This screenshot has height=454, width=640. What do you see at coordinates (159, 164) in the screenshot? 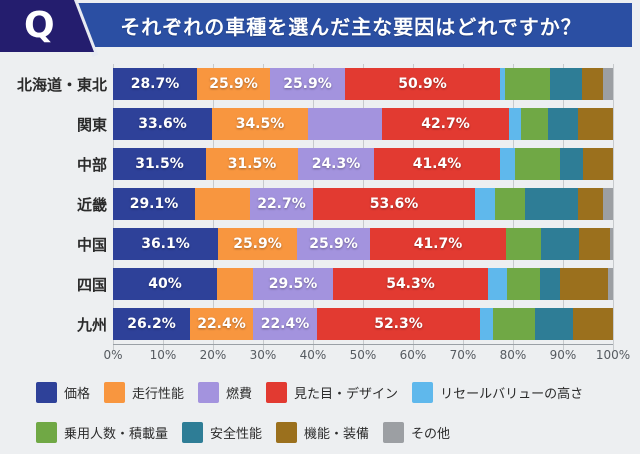
I see `bar-segment-value: 31.5%` at bounding box center [159, 164].